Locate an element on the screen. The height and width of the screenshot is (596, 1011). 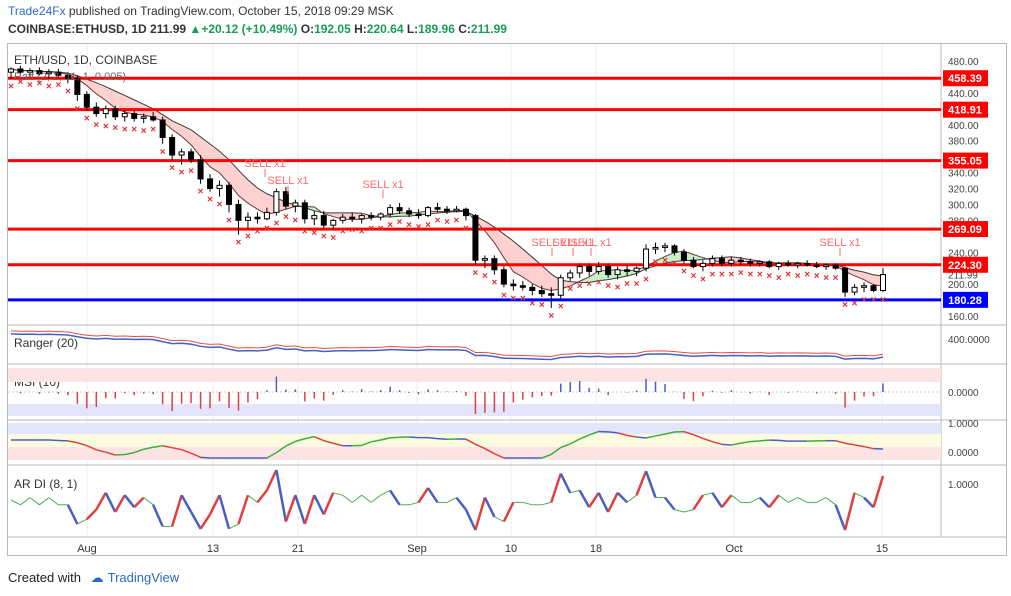
last-price-tick: 211.99 is located at coordinates (963, 276).